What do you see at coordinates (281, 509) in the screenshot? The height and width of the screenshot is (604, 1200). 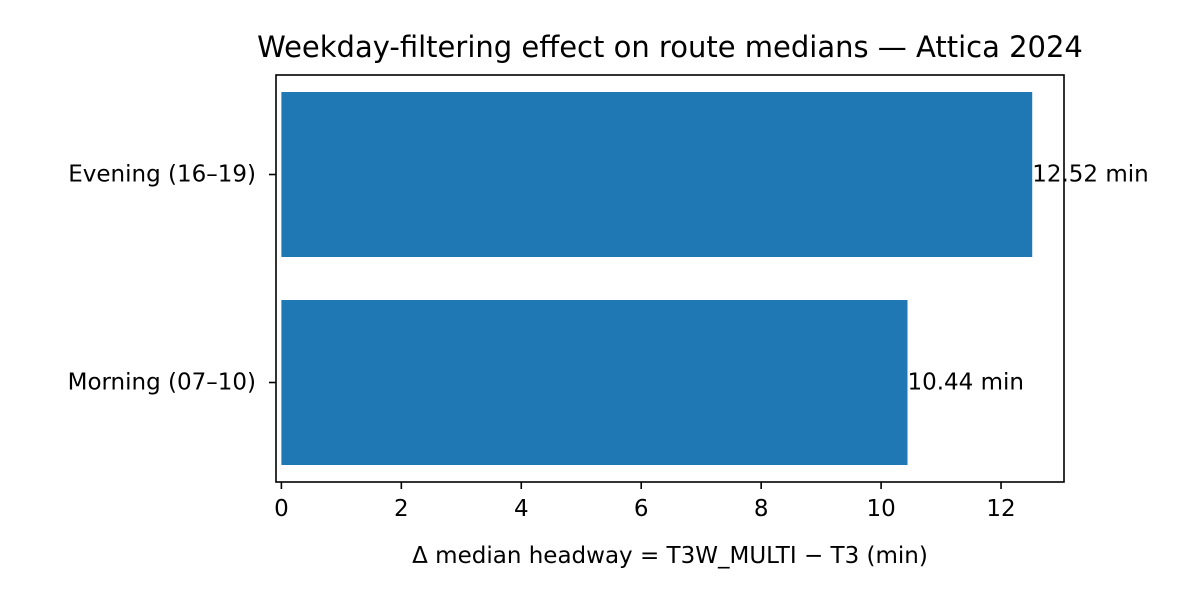 I see `x-tick-label-0: 0` at bounding box center [281, 509].